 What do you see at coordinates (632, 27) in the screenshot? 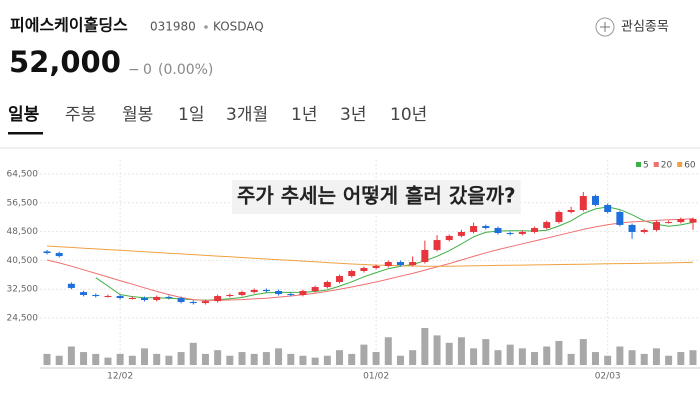
I see `watch-button: 관심종목` at bounding box center [632, 27].